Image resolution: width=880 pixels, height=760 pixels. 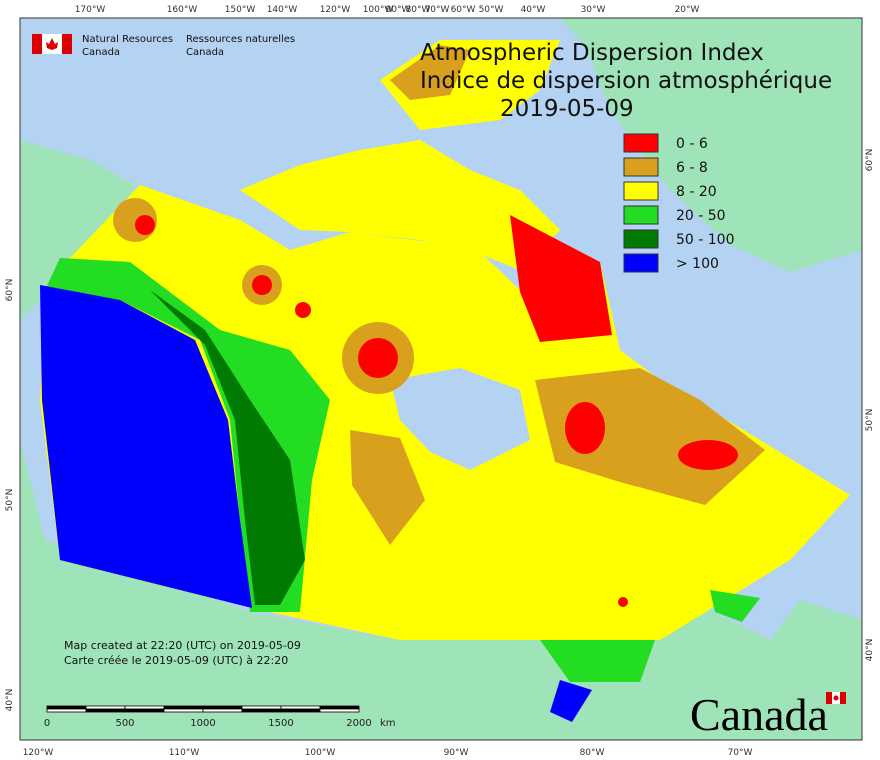 I want to click on scale-label: 2000, so click(x=358, y=723).